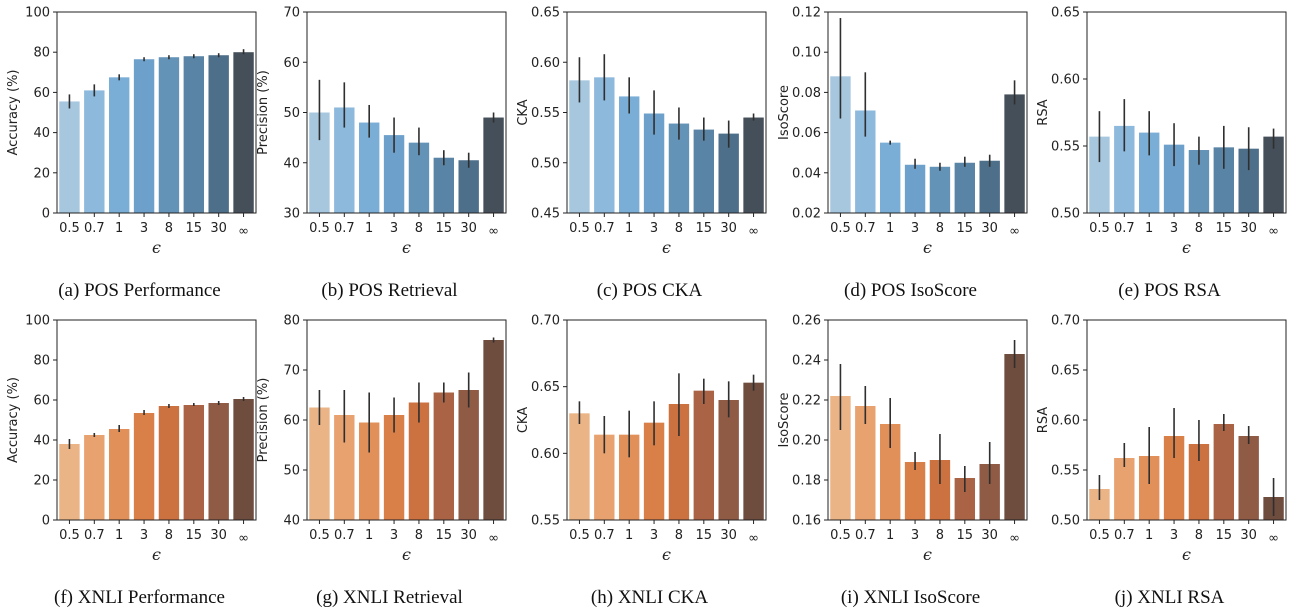 Image resolution: width=1291 pixels, height=610 pixels. Describe the element at coordinates (806, 521) in the screenshot. I see `y-tick-label-i-0: 0.16` at that location.